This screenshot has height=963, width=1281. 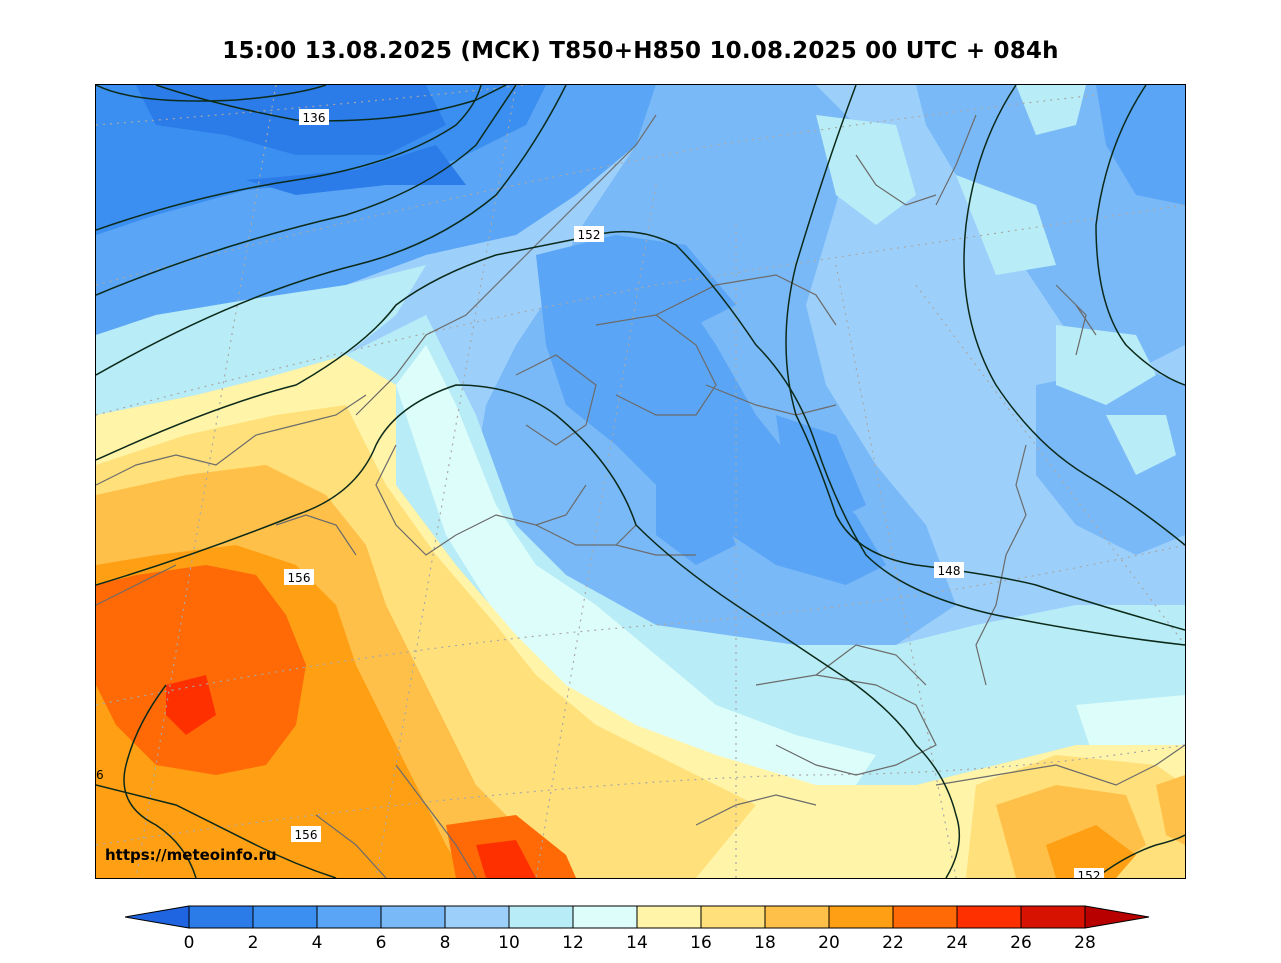 What do you see at coordinates (381, 943) in the screenshot?
I see `colorbar-tick-label: 6` at bounding box center [381, 943].